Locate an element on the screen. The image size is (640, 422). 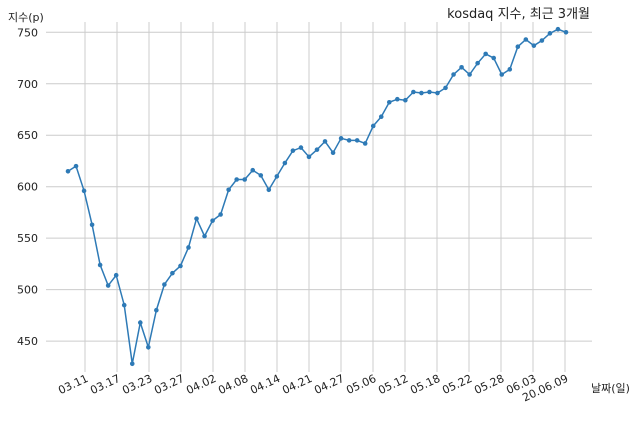
y-tick-label: 450 is located at coordinates (27, 341).